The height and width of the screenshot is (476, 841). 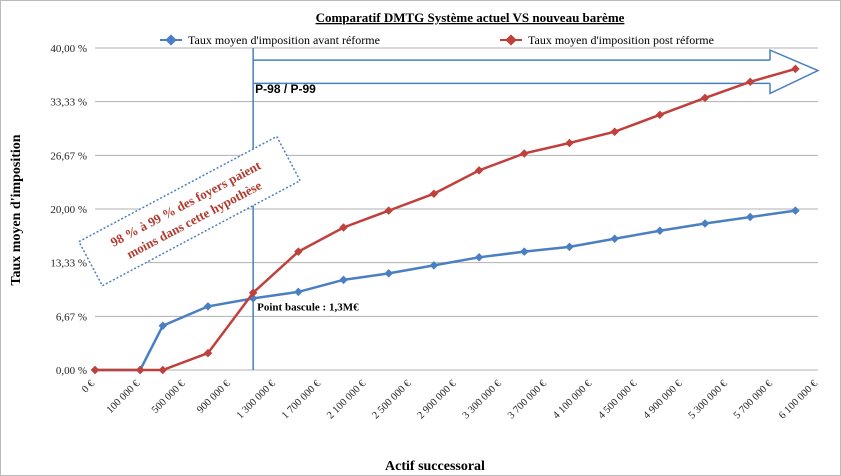 What do you see at coordinates (68, 103) in the screenshot?
I see `y-tick-label: 33,33 %` at bounding box center [68, 103].